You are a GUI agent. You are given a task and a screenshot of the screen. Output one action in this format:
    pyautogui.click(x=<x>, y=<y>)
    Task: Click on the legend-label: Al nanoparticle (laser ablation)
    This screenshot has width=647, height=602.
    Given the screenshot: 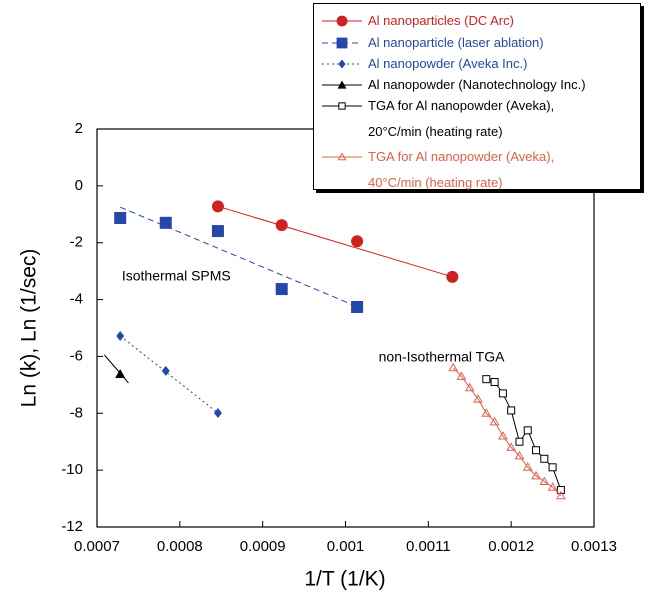 What is the action you would take?
    pyautogui.click(x=456, y=42)
    